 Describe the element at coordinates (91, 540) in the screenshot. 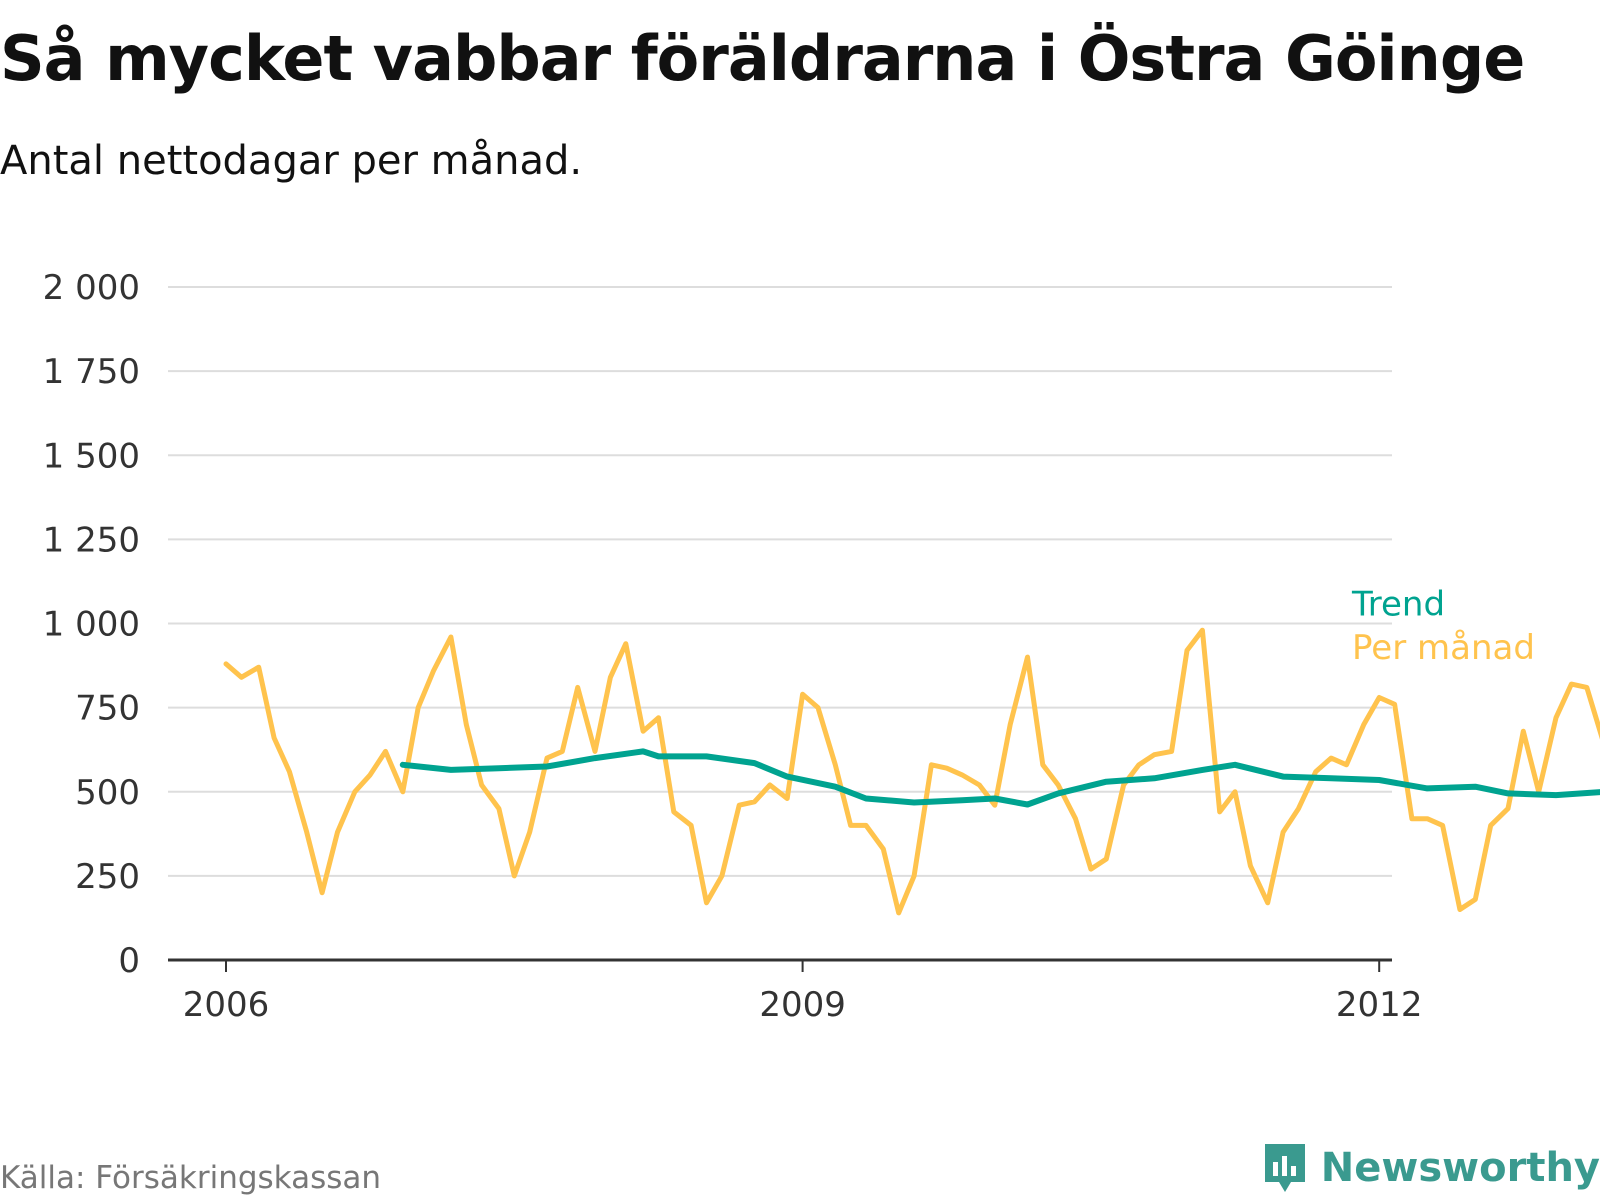

I see `y-tick-label: 1 250` at that location.